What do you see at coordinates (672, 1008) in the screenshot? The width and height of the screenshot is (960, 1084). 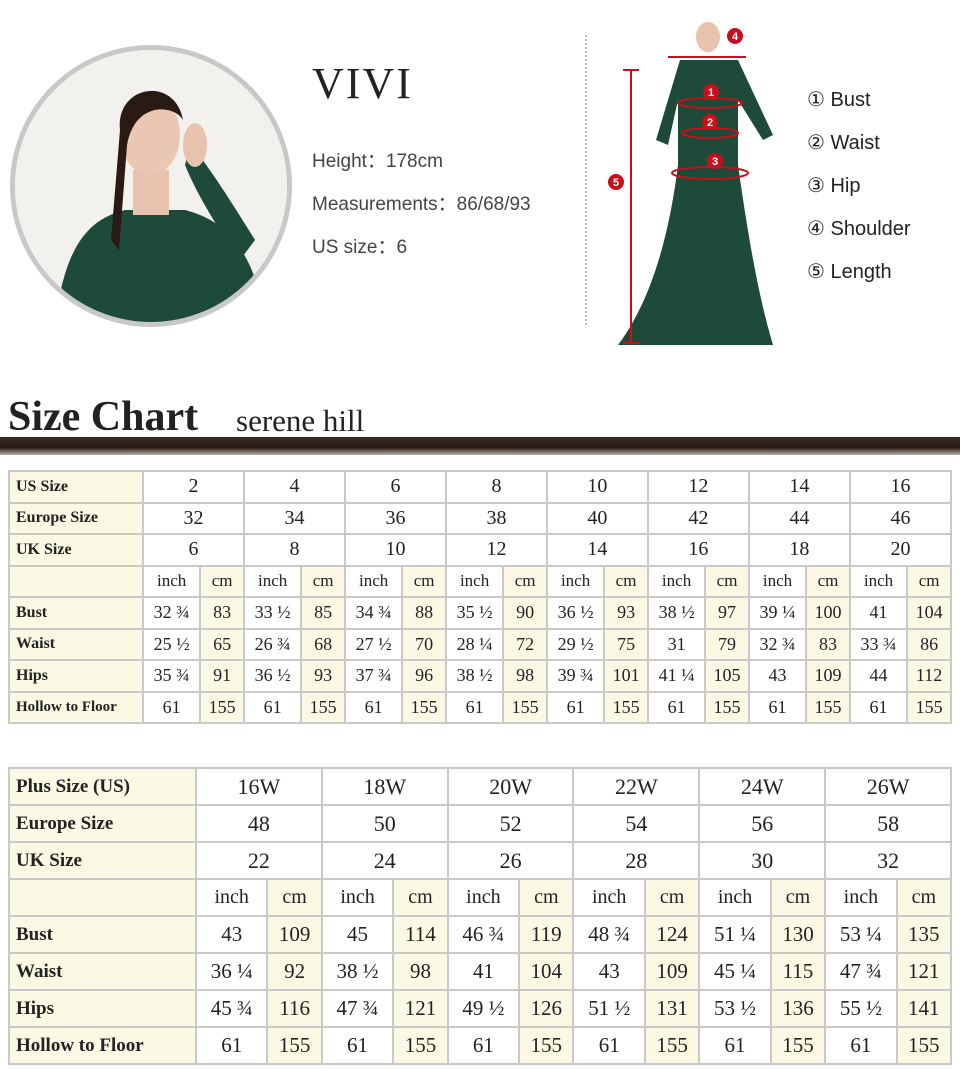 I see `value-cell: 131` at bounding box center [672, 1008].